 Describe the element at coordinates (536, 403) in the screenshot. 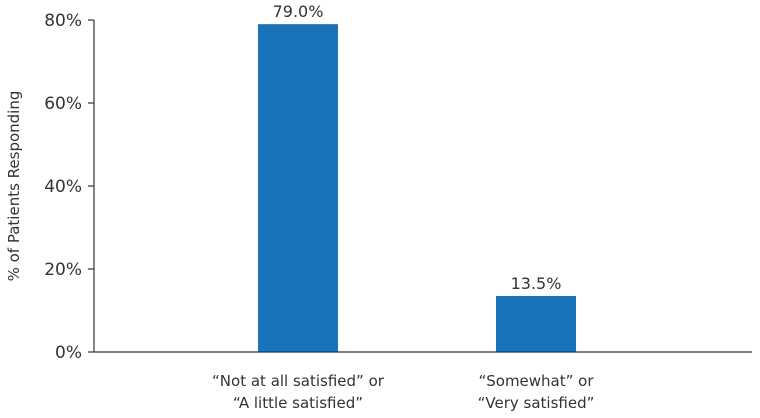

I see `x-tick-label: “Very satisfied”` at that location.